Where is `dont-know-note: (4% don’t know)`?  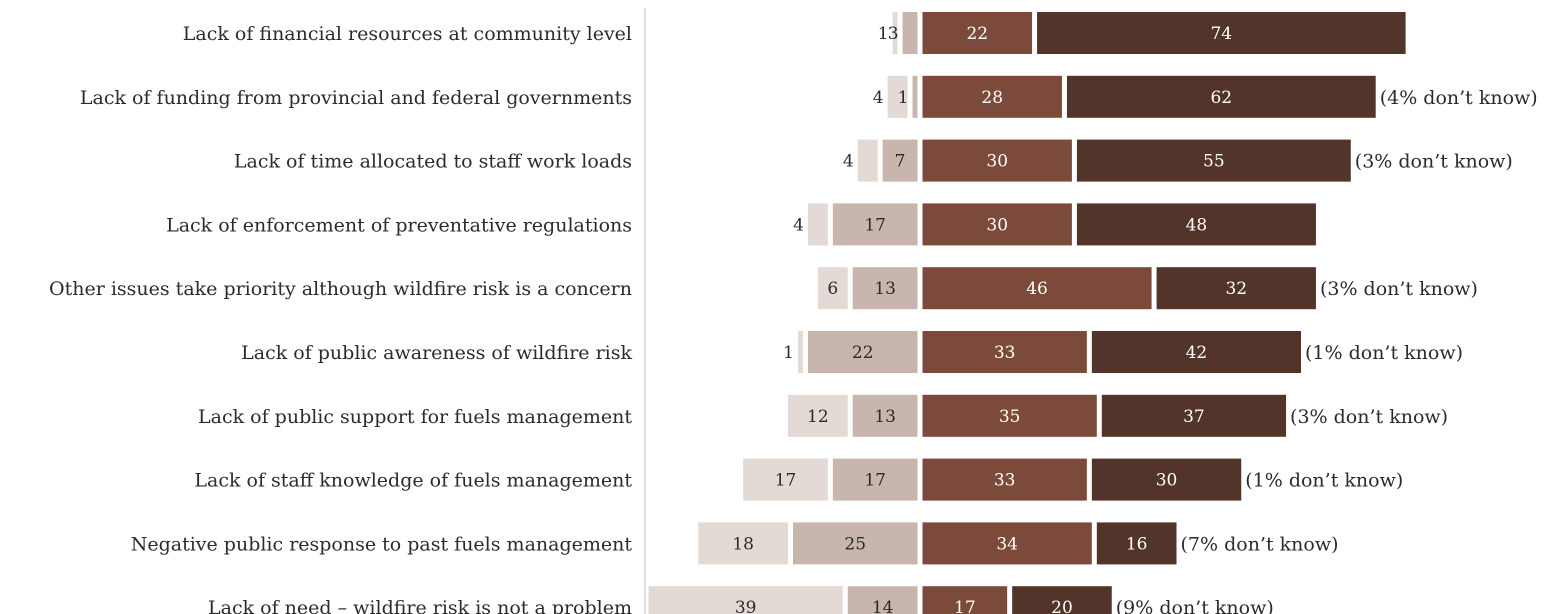
dont-know-note: (4% don’t know) is located at coordinates (1459, 98).